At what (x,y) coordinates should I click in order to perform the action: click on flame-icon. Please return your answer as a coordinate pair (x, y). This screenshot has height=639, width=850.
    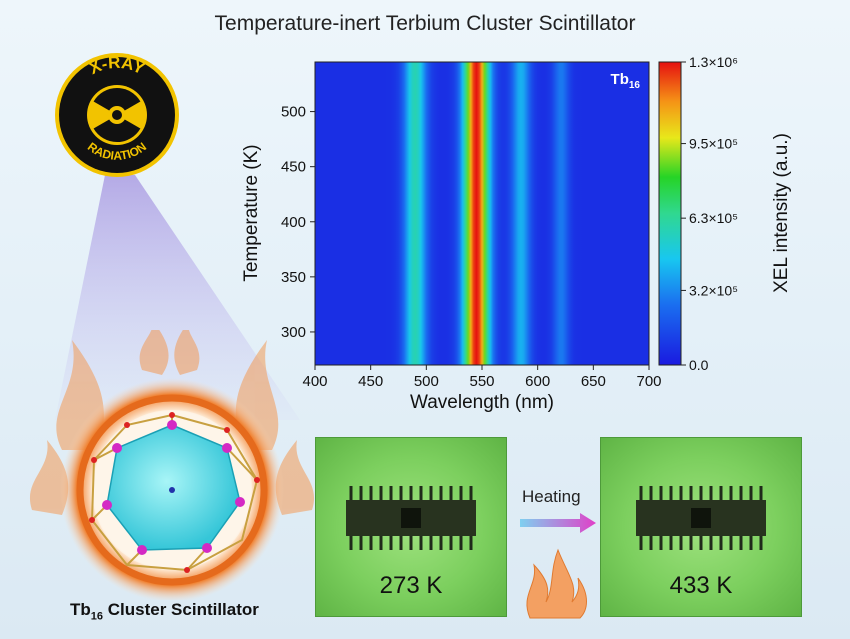
    Looking at the image, I should click on (556, 583).